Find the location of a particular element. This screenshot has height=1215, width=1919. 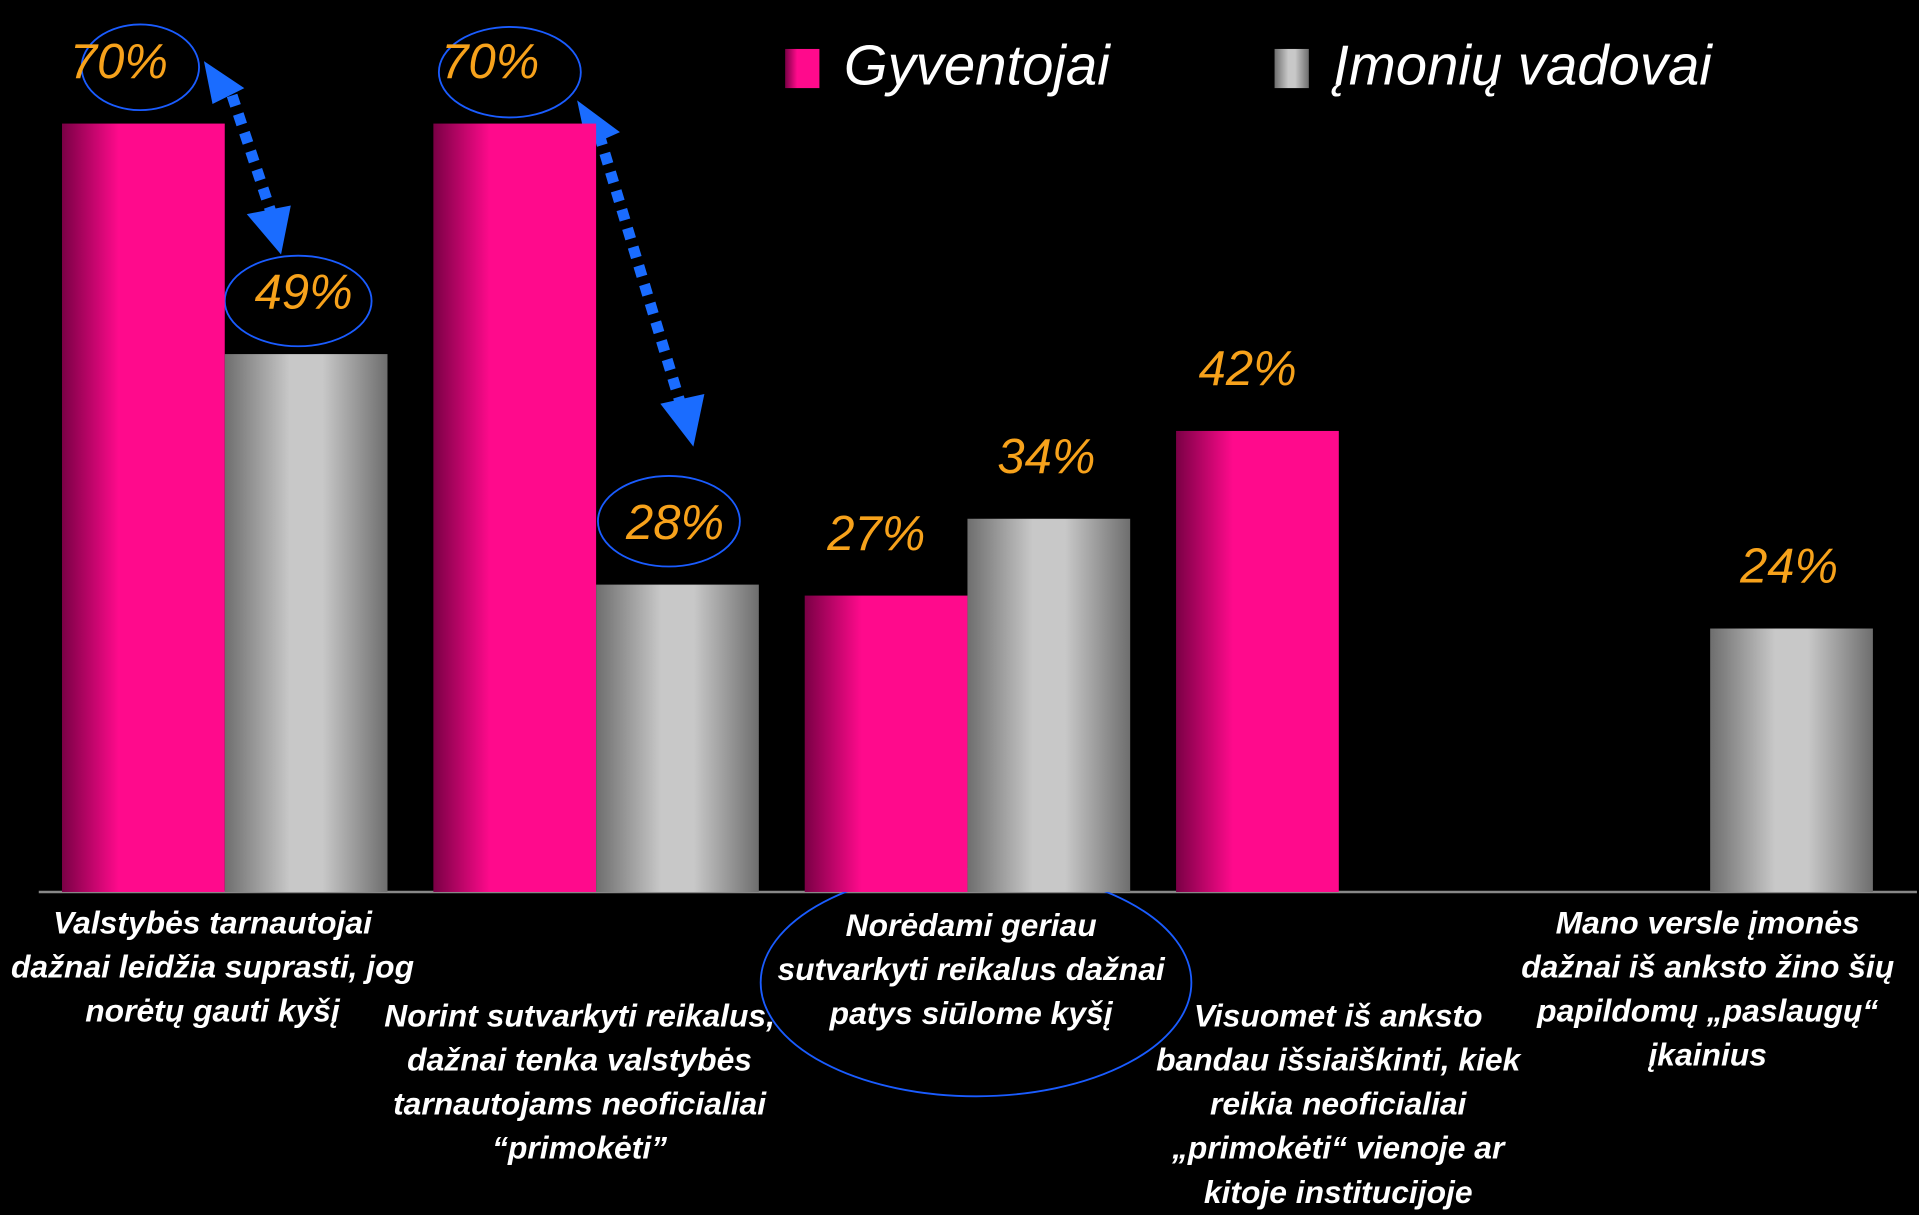

value-label: 28% is located at coordinates (674, 523).